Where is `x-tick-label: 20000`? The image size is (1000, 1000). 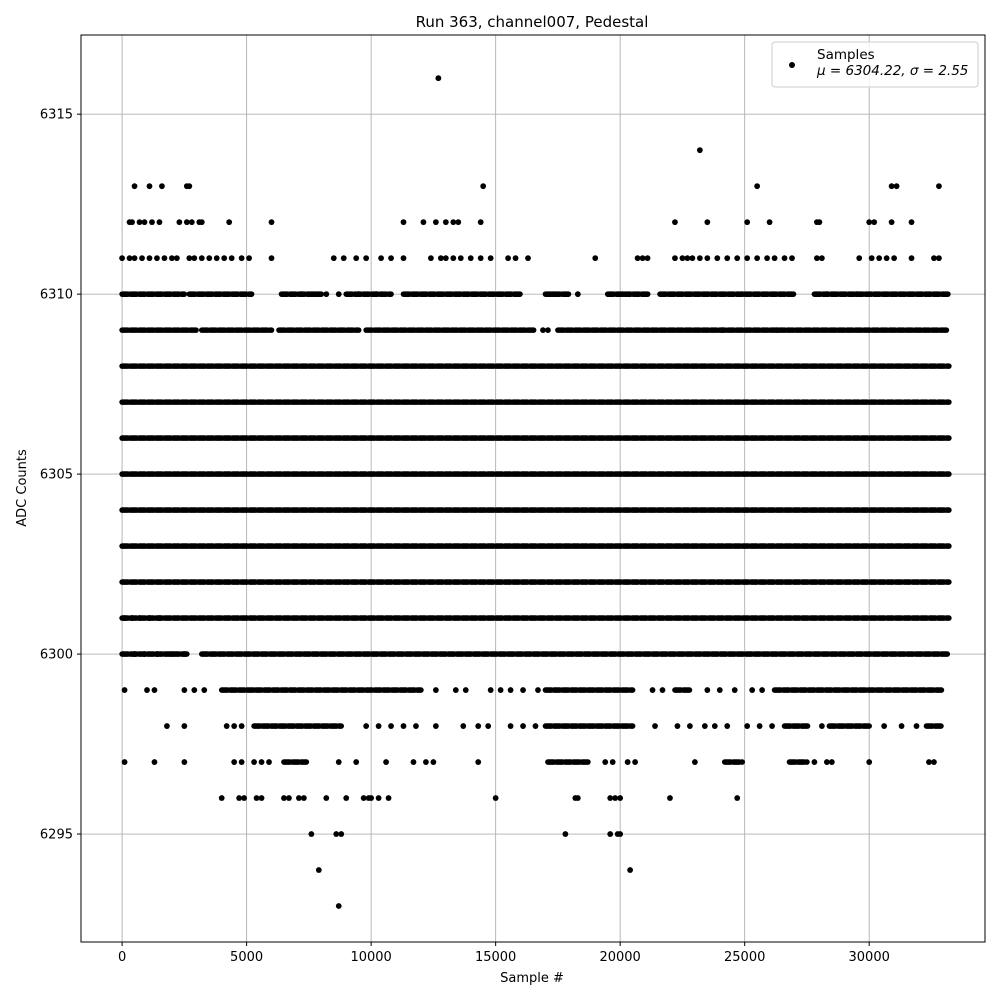 x-tick-label: 20000 is located at coordinates (619, 957).